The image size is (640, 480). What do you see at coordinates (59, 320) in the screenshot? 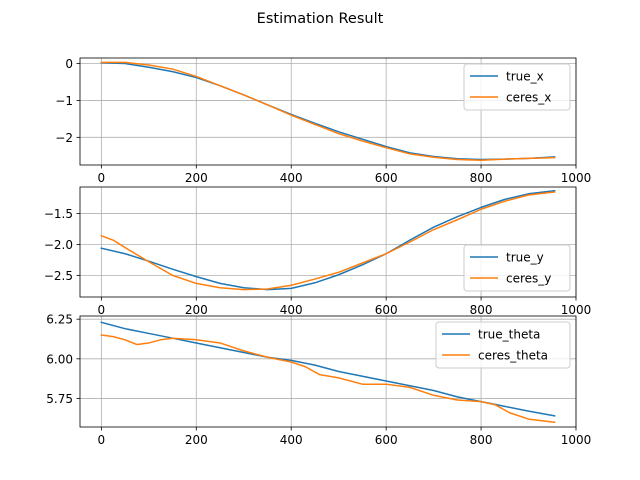
I see `y-tick-label: 6.25` at bounding box center [59, 320].